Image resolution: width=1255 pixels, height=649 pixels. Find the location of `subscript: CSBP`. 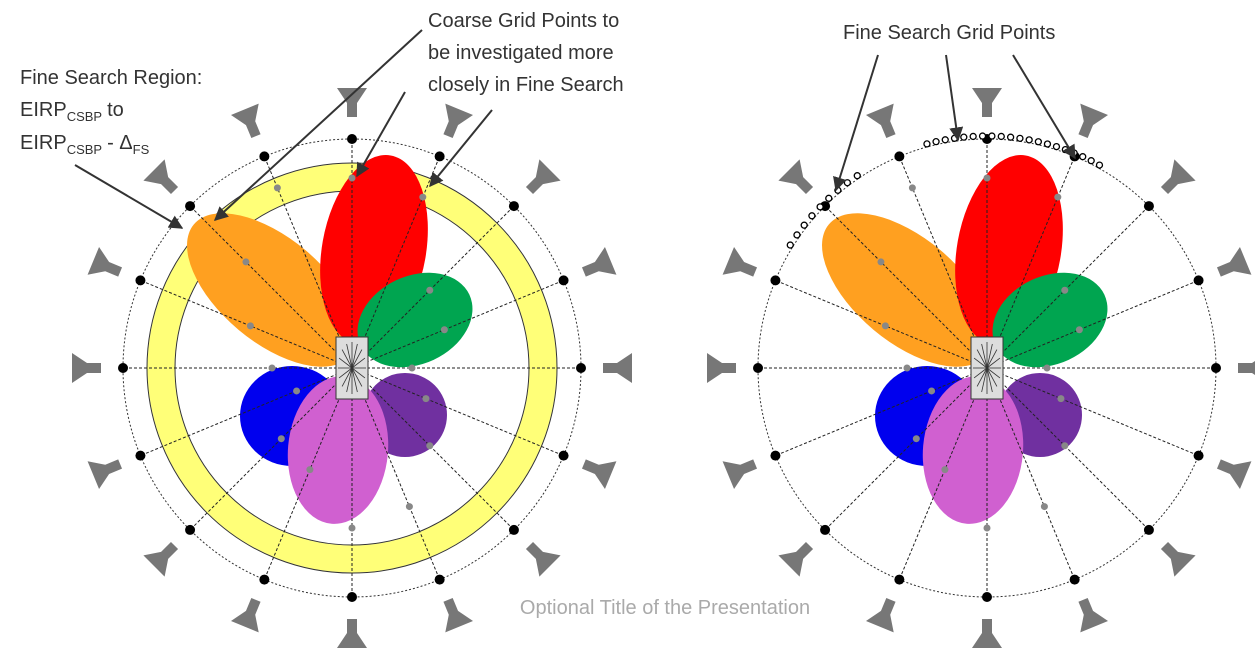

subscript: CSBP is located at coordinates (84, 116).